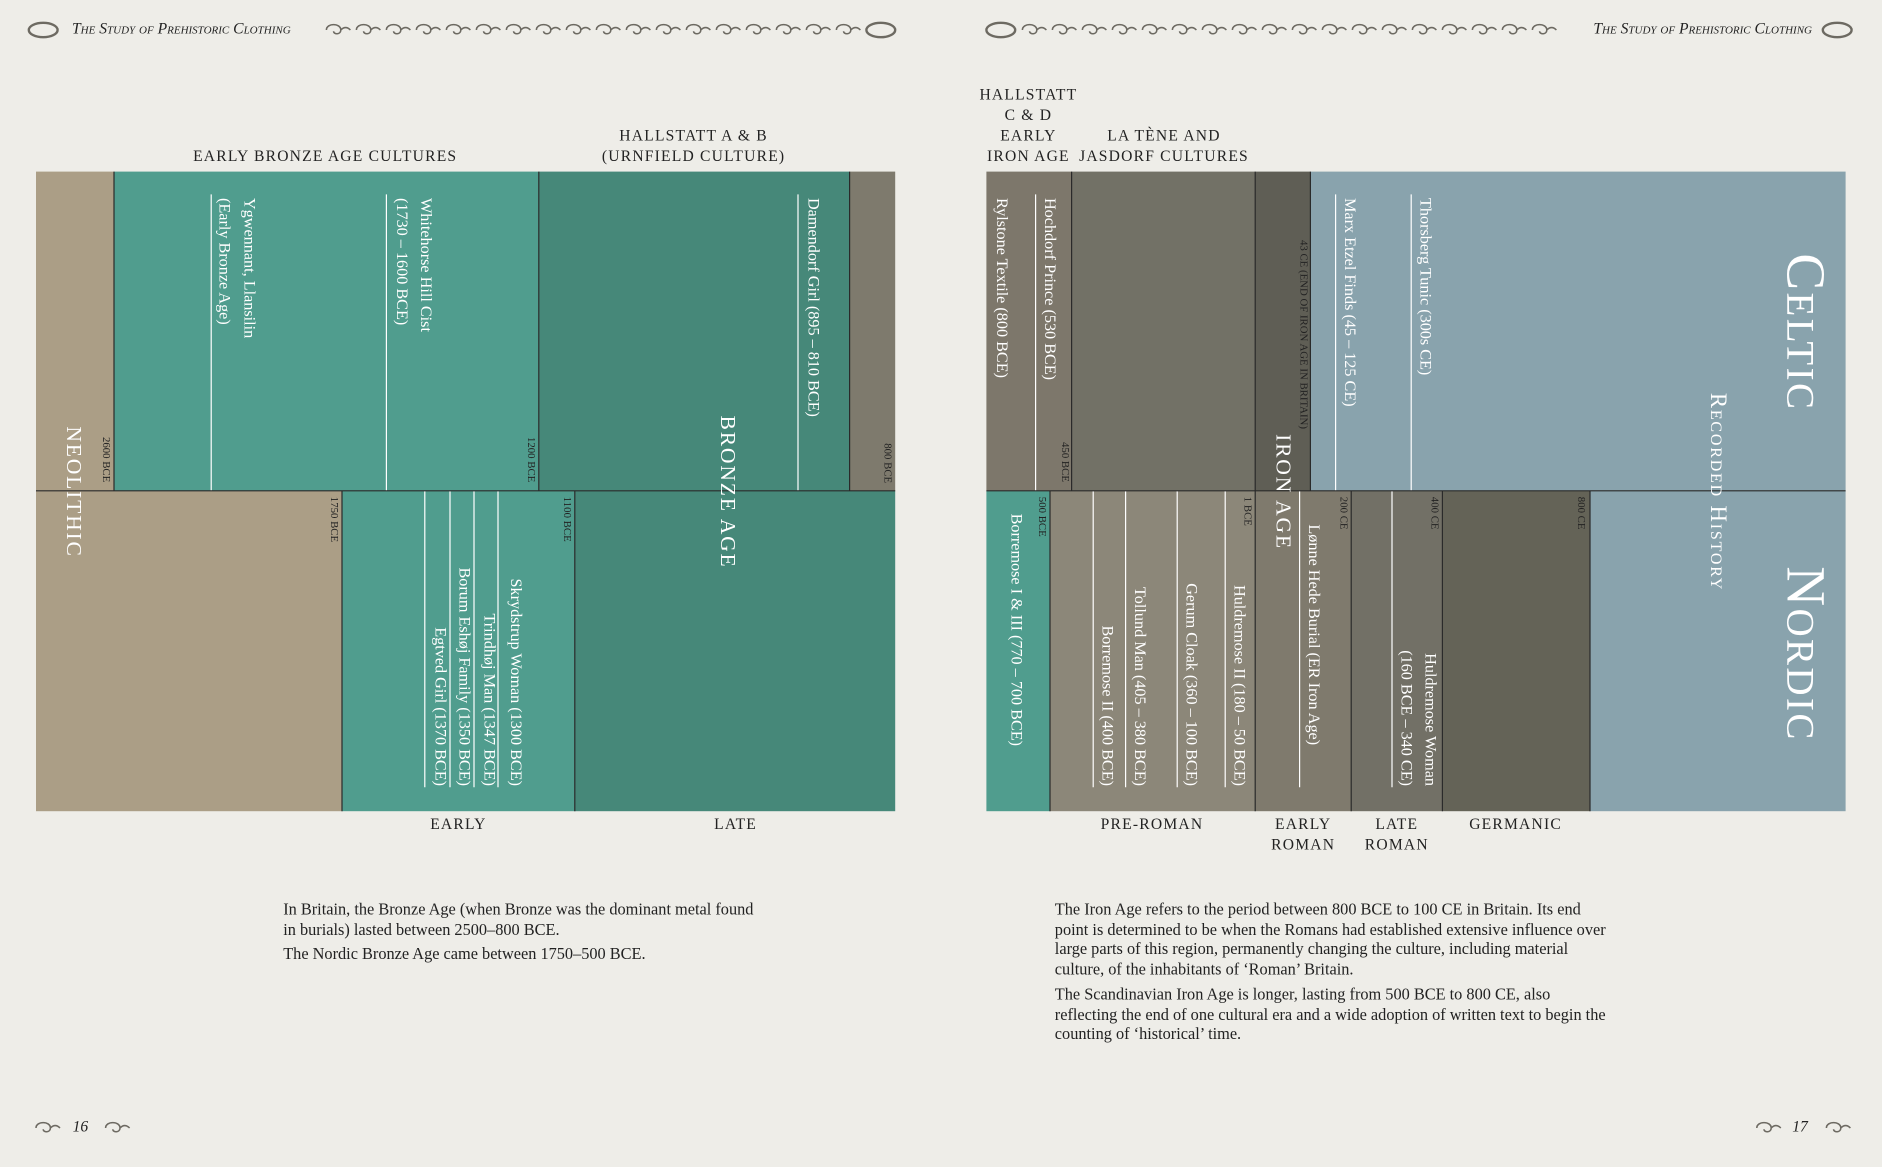  What do you see at coordinates (181, 29) in the screenshot?
I see `running-head: The Study of Prehistoric Clothing` at bounding box center [181, 29].